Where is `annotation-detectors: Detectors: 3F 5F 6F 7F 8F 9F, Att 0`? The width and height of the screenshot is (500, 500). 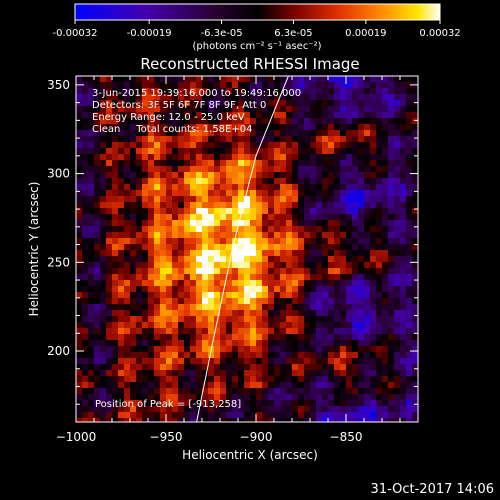
annotation-detectors: Detectors: 3F 5F 6F 7F 8F 9F, Att 0 is located at coordinates (179, 105).